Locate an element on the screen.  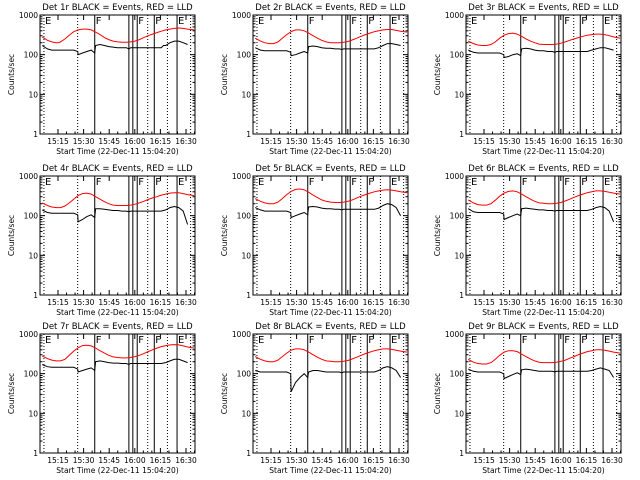
panel-title: Det 4r BLACK = Events, RED = LLD is located at coordinates (117, 169).